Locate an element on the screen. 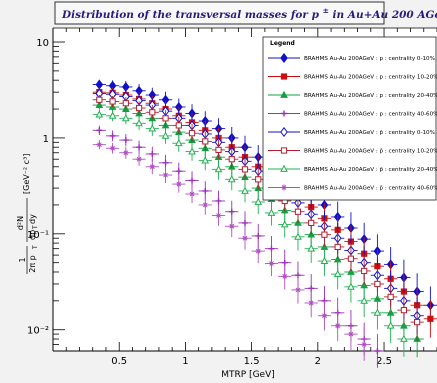 This screenshot has width=437, height=383. y-axis-label: 1 2π p T d²N dp T dy [GeV⁻² c³] is located at coordinates (27, 214).